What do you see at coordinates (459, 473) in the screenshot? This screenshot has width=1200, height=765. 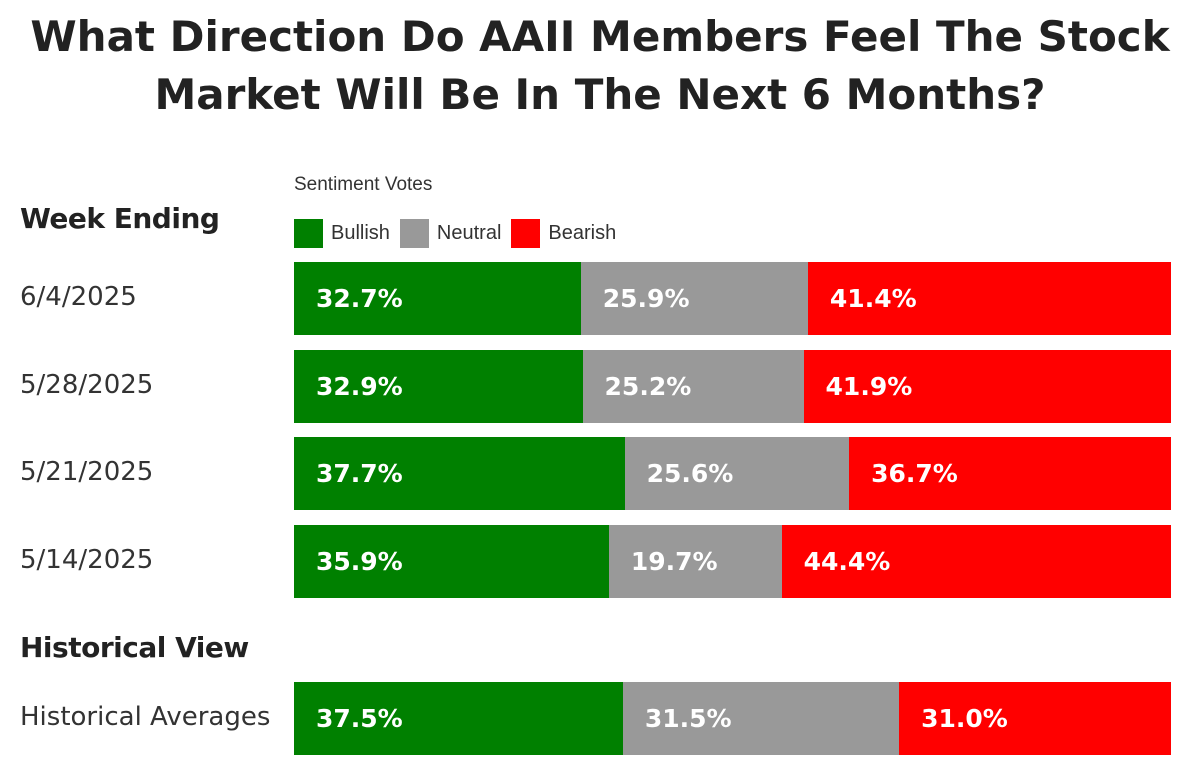 I see `bar-segment-bullish: 37.7%` at bounding box center [459, 473].